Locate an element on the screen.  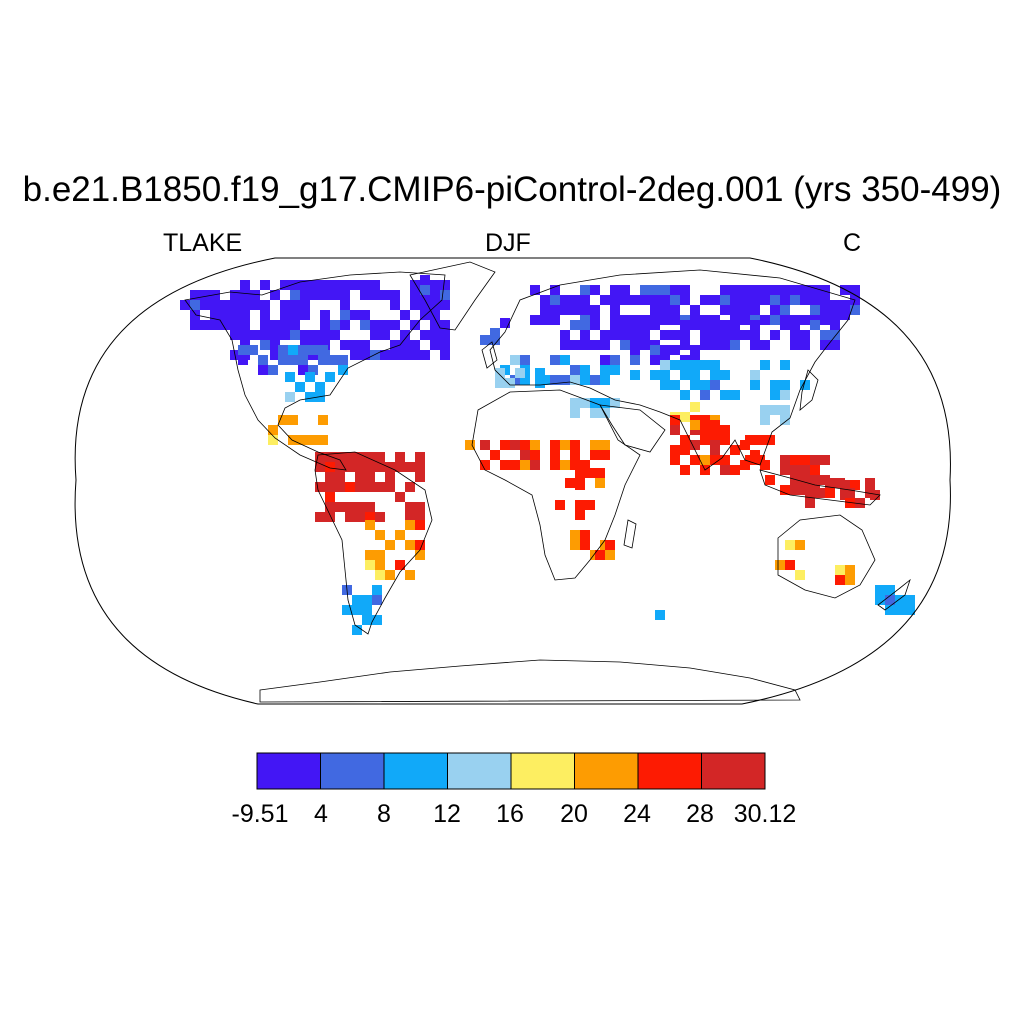
coastline-south-america is located at coordinates (373, 543).